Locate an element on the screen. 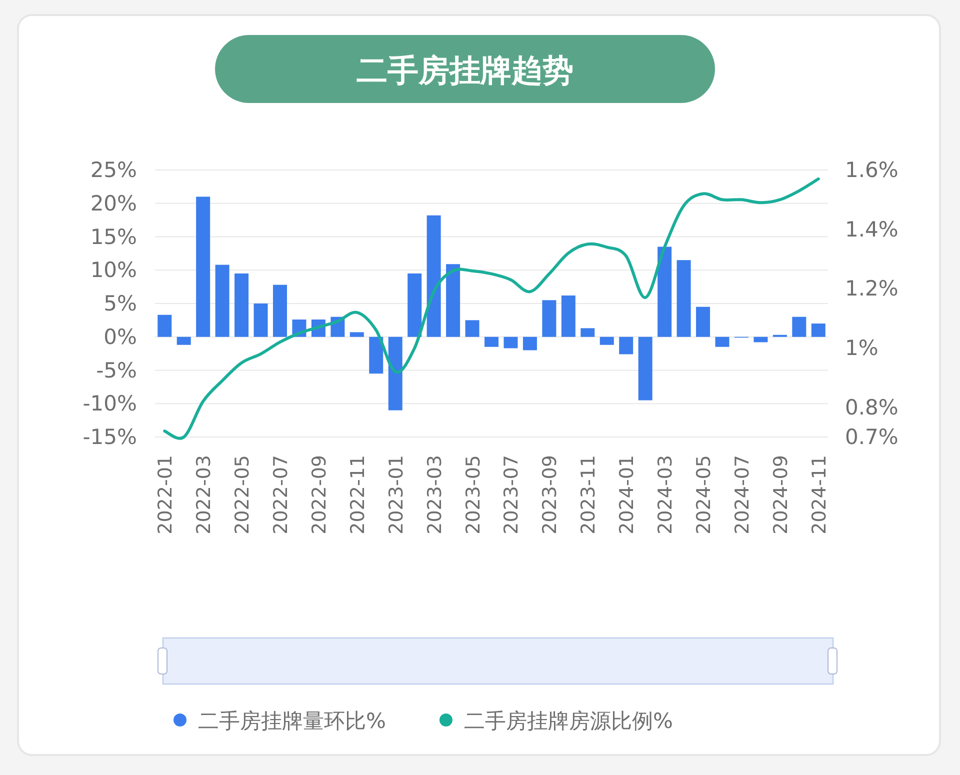 The width and height of the screenshot is (960, 775). x-tick-label: 2022-03 is located at coordinates (204, 494).